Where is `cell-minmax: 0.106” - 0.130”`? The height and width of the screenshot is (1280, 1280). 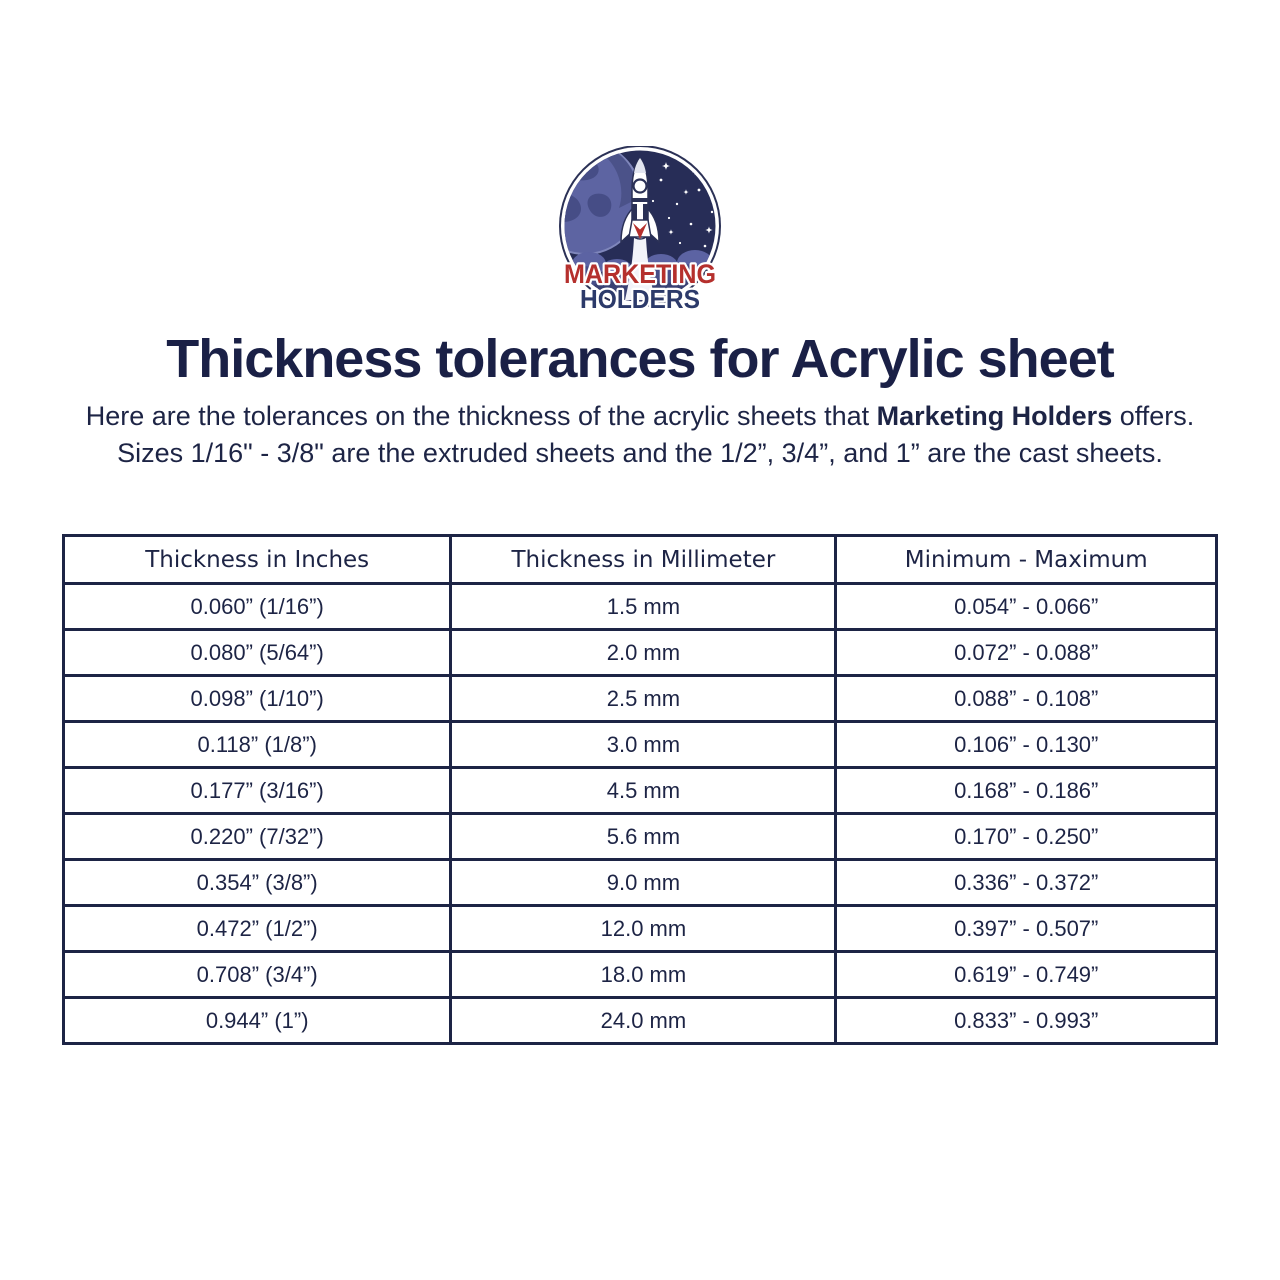
cell-minmax: 0.106” - 0.130” is located at coordinates (1026, 744).